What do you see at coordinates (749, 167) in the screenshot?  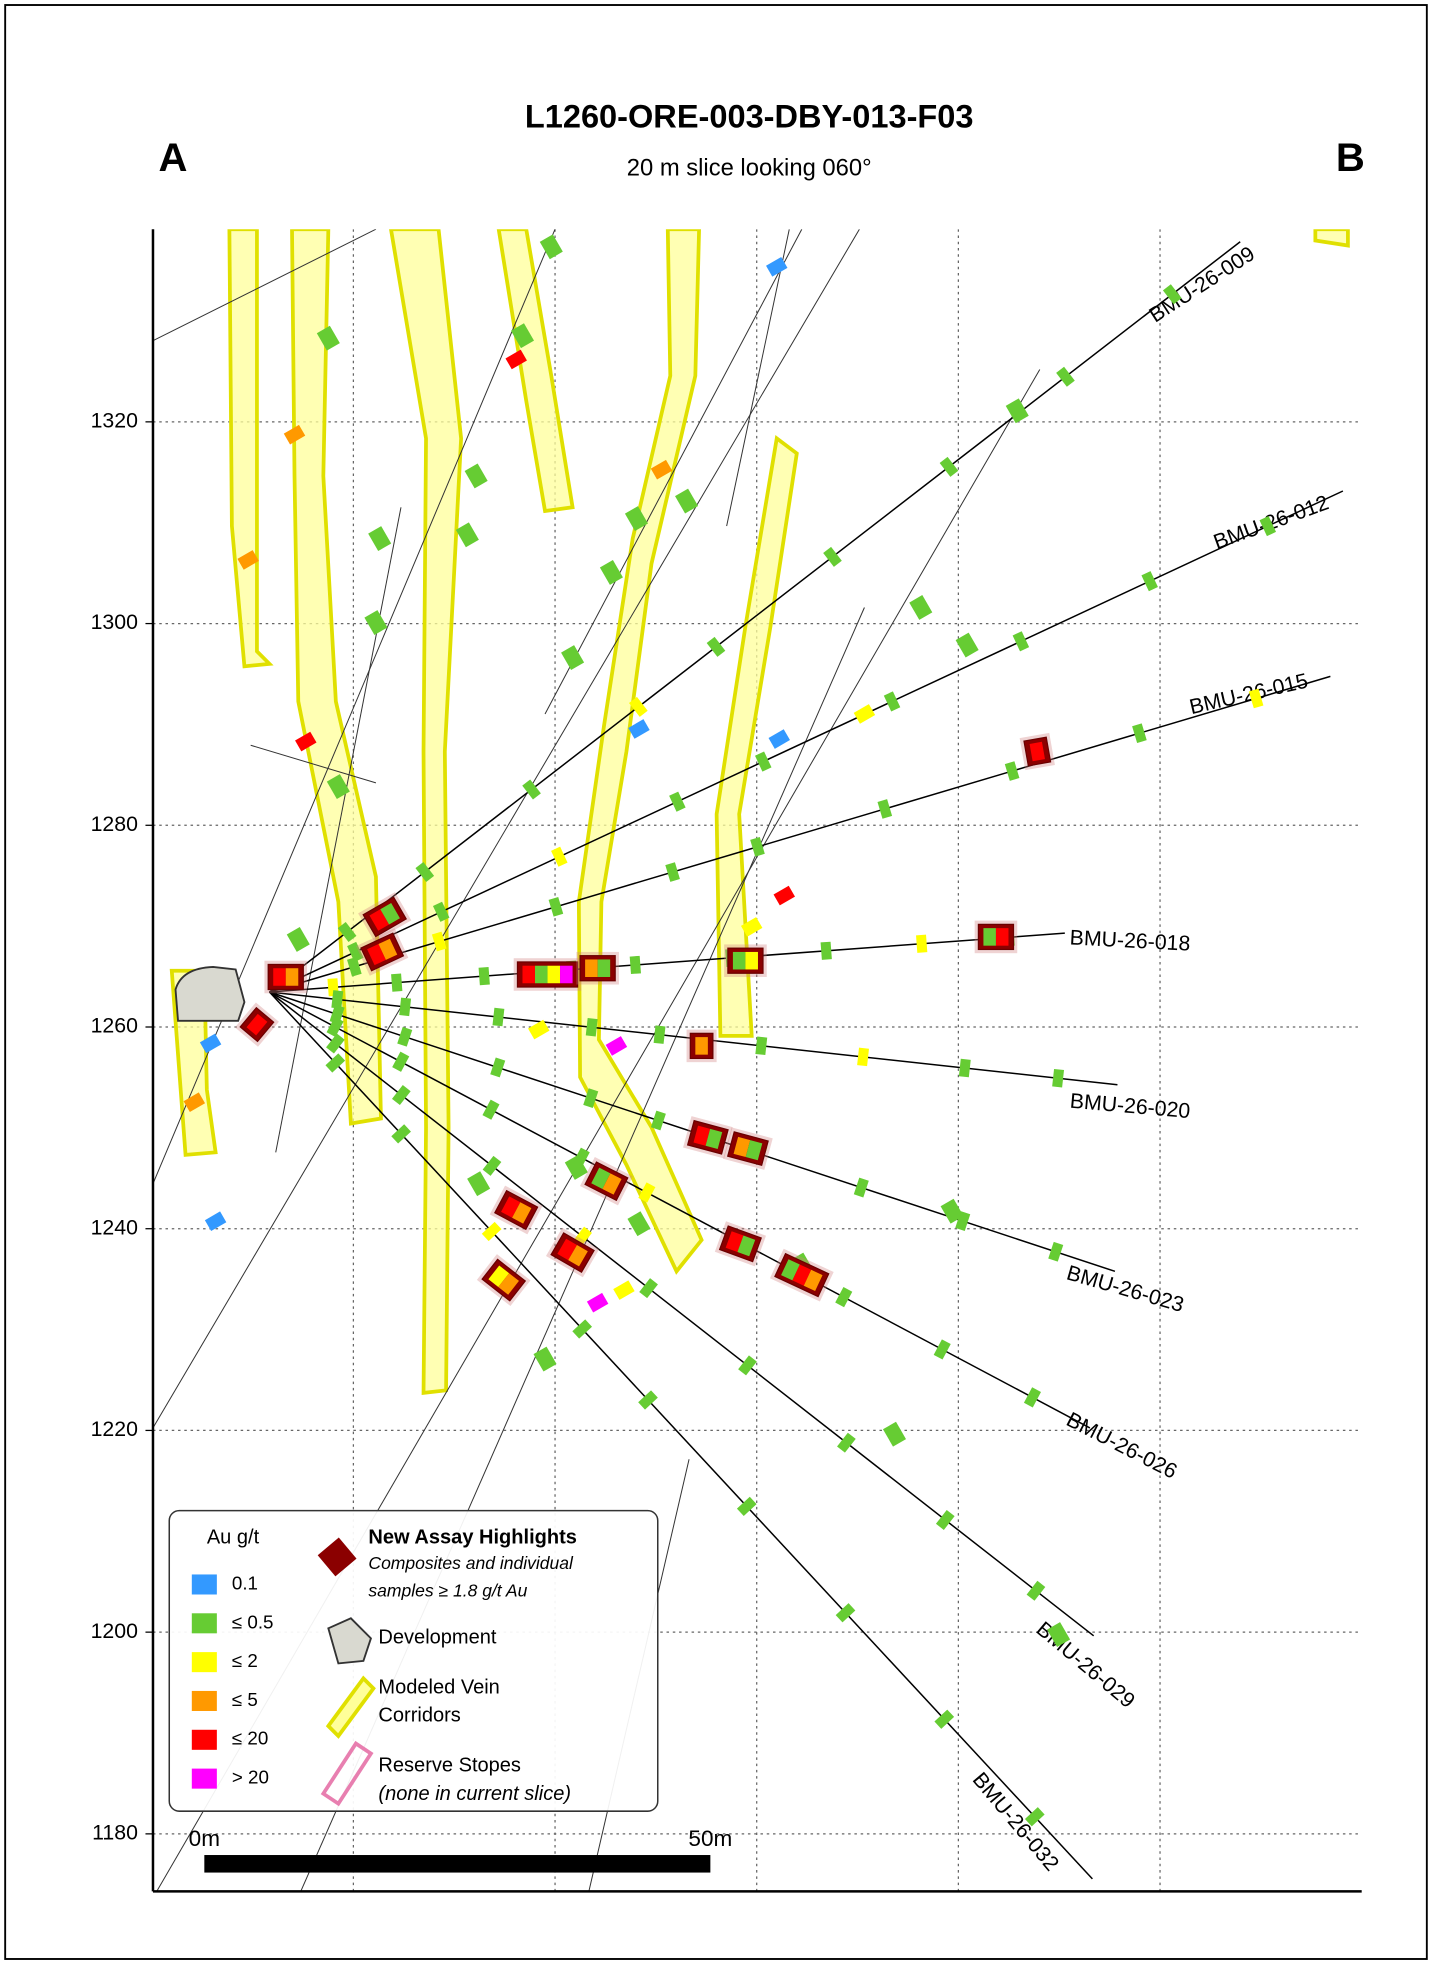 I see `subtitle: 20 m slice looking 060°` at bounding box center [749, 167].